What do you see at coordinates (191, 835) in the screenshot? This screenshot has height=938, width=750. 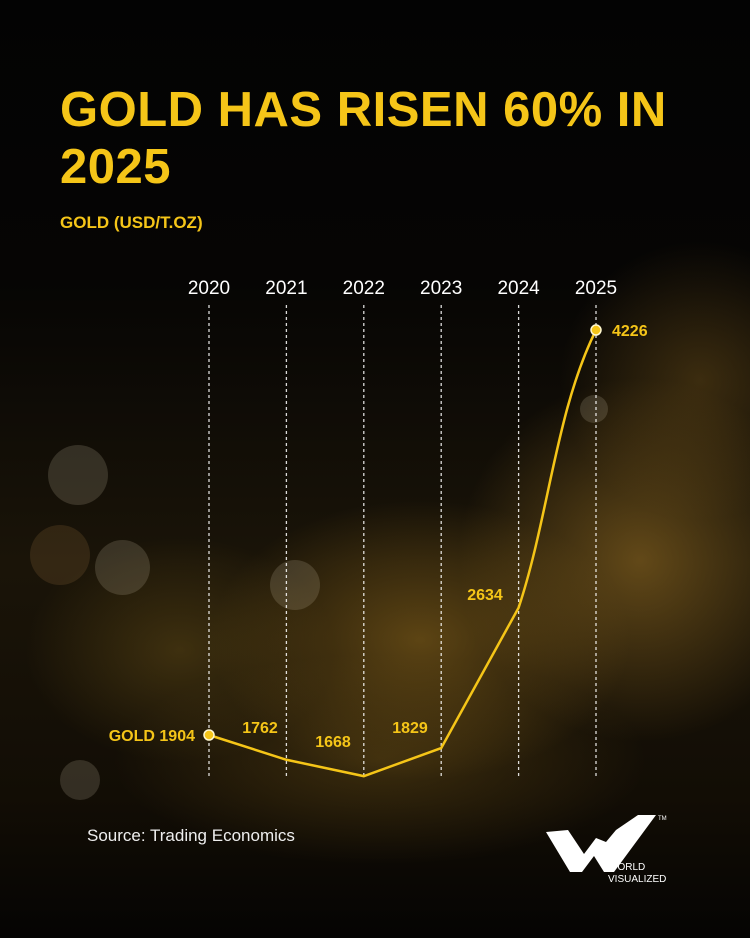 I see `source-note: Source: Trading Economics` at bounding box center [191, 835].